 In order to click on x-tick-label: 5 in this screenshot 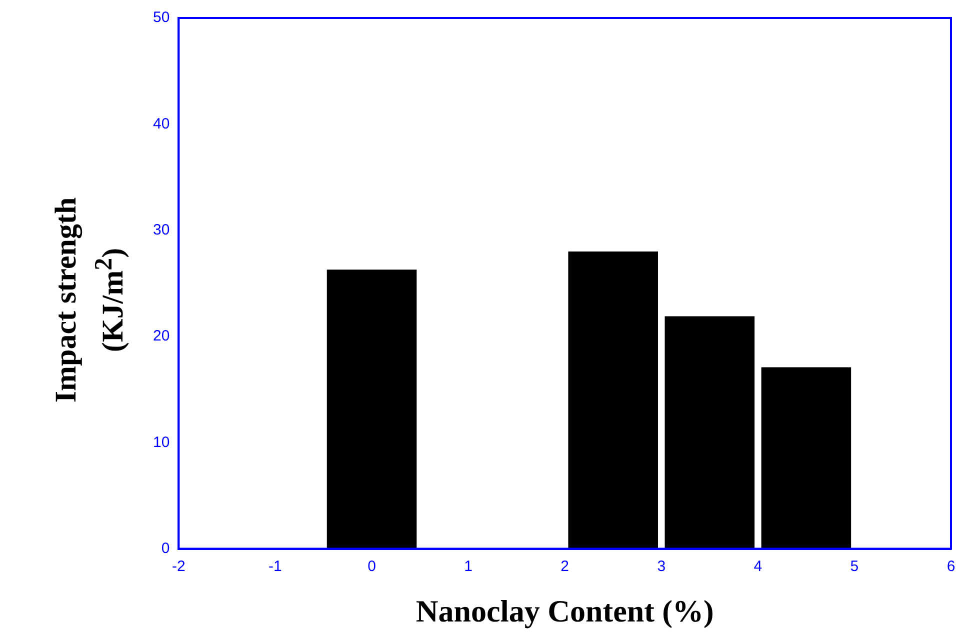, I will do `click(854, 566)`.